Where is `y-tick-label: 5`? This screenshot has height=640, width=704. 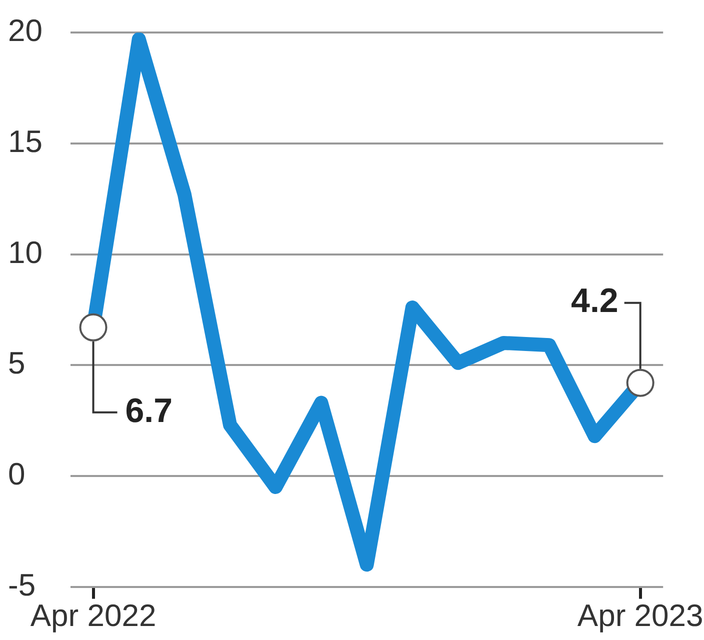
y-tick-label: 5 is located at coordinates (17, 363).